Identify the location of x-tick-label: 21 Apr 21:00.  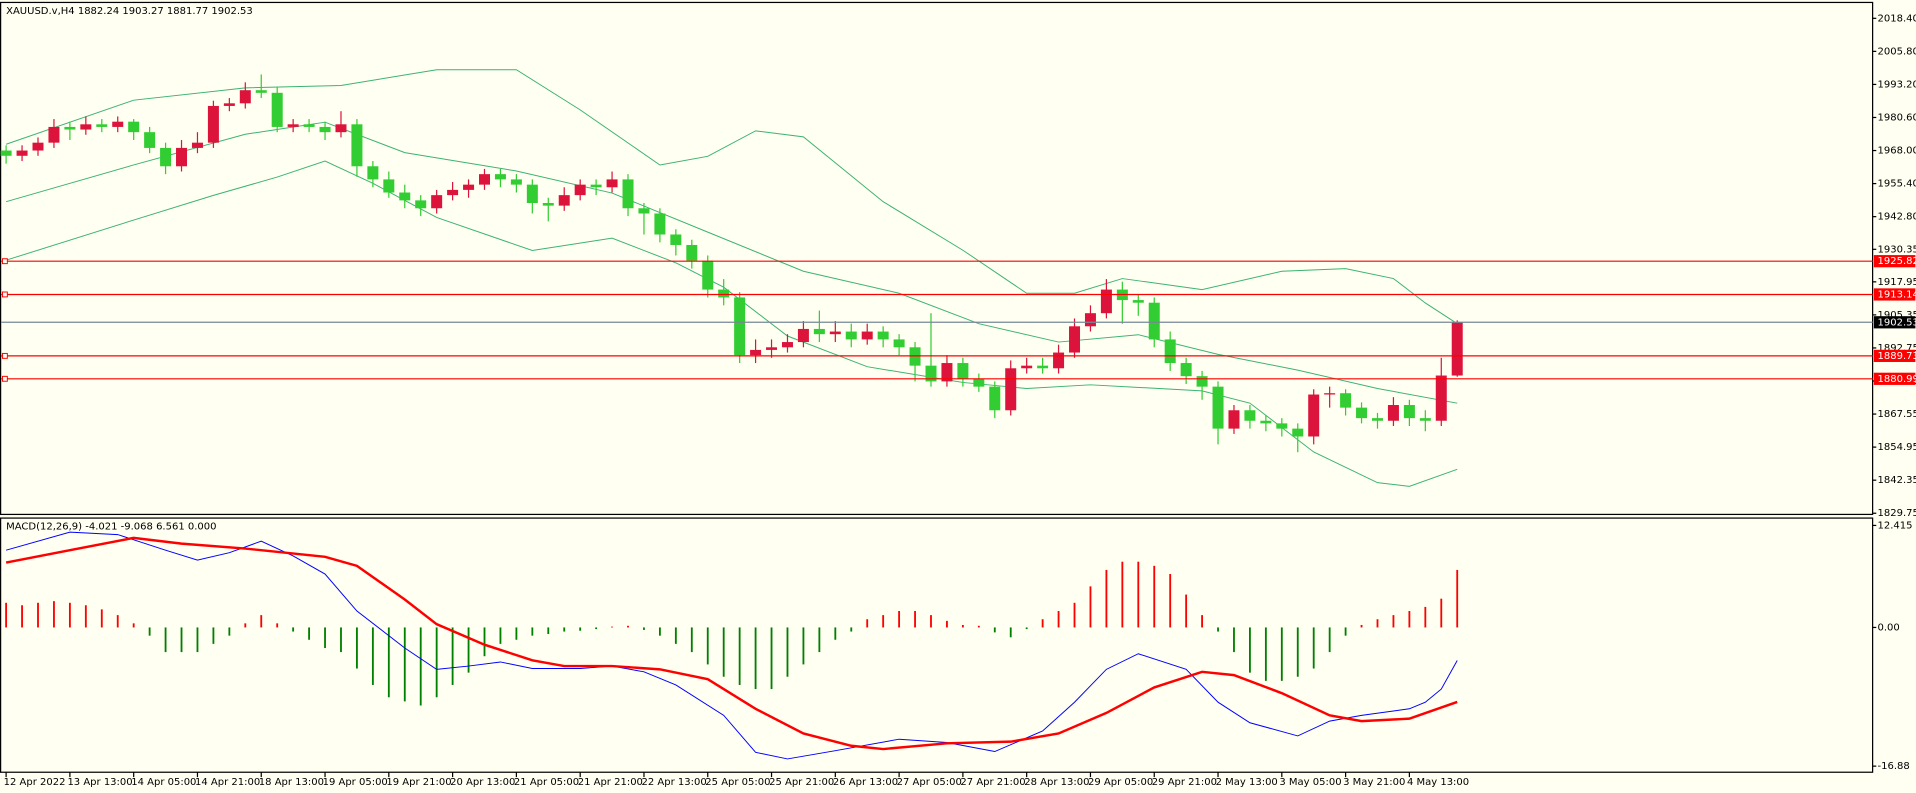
(610, 782).